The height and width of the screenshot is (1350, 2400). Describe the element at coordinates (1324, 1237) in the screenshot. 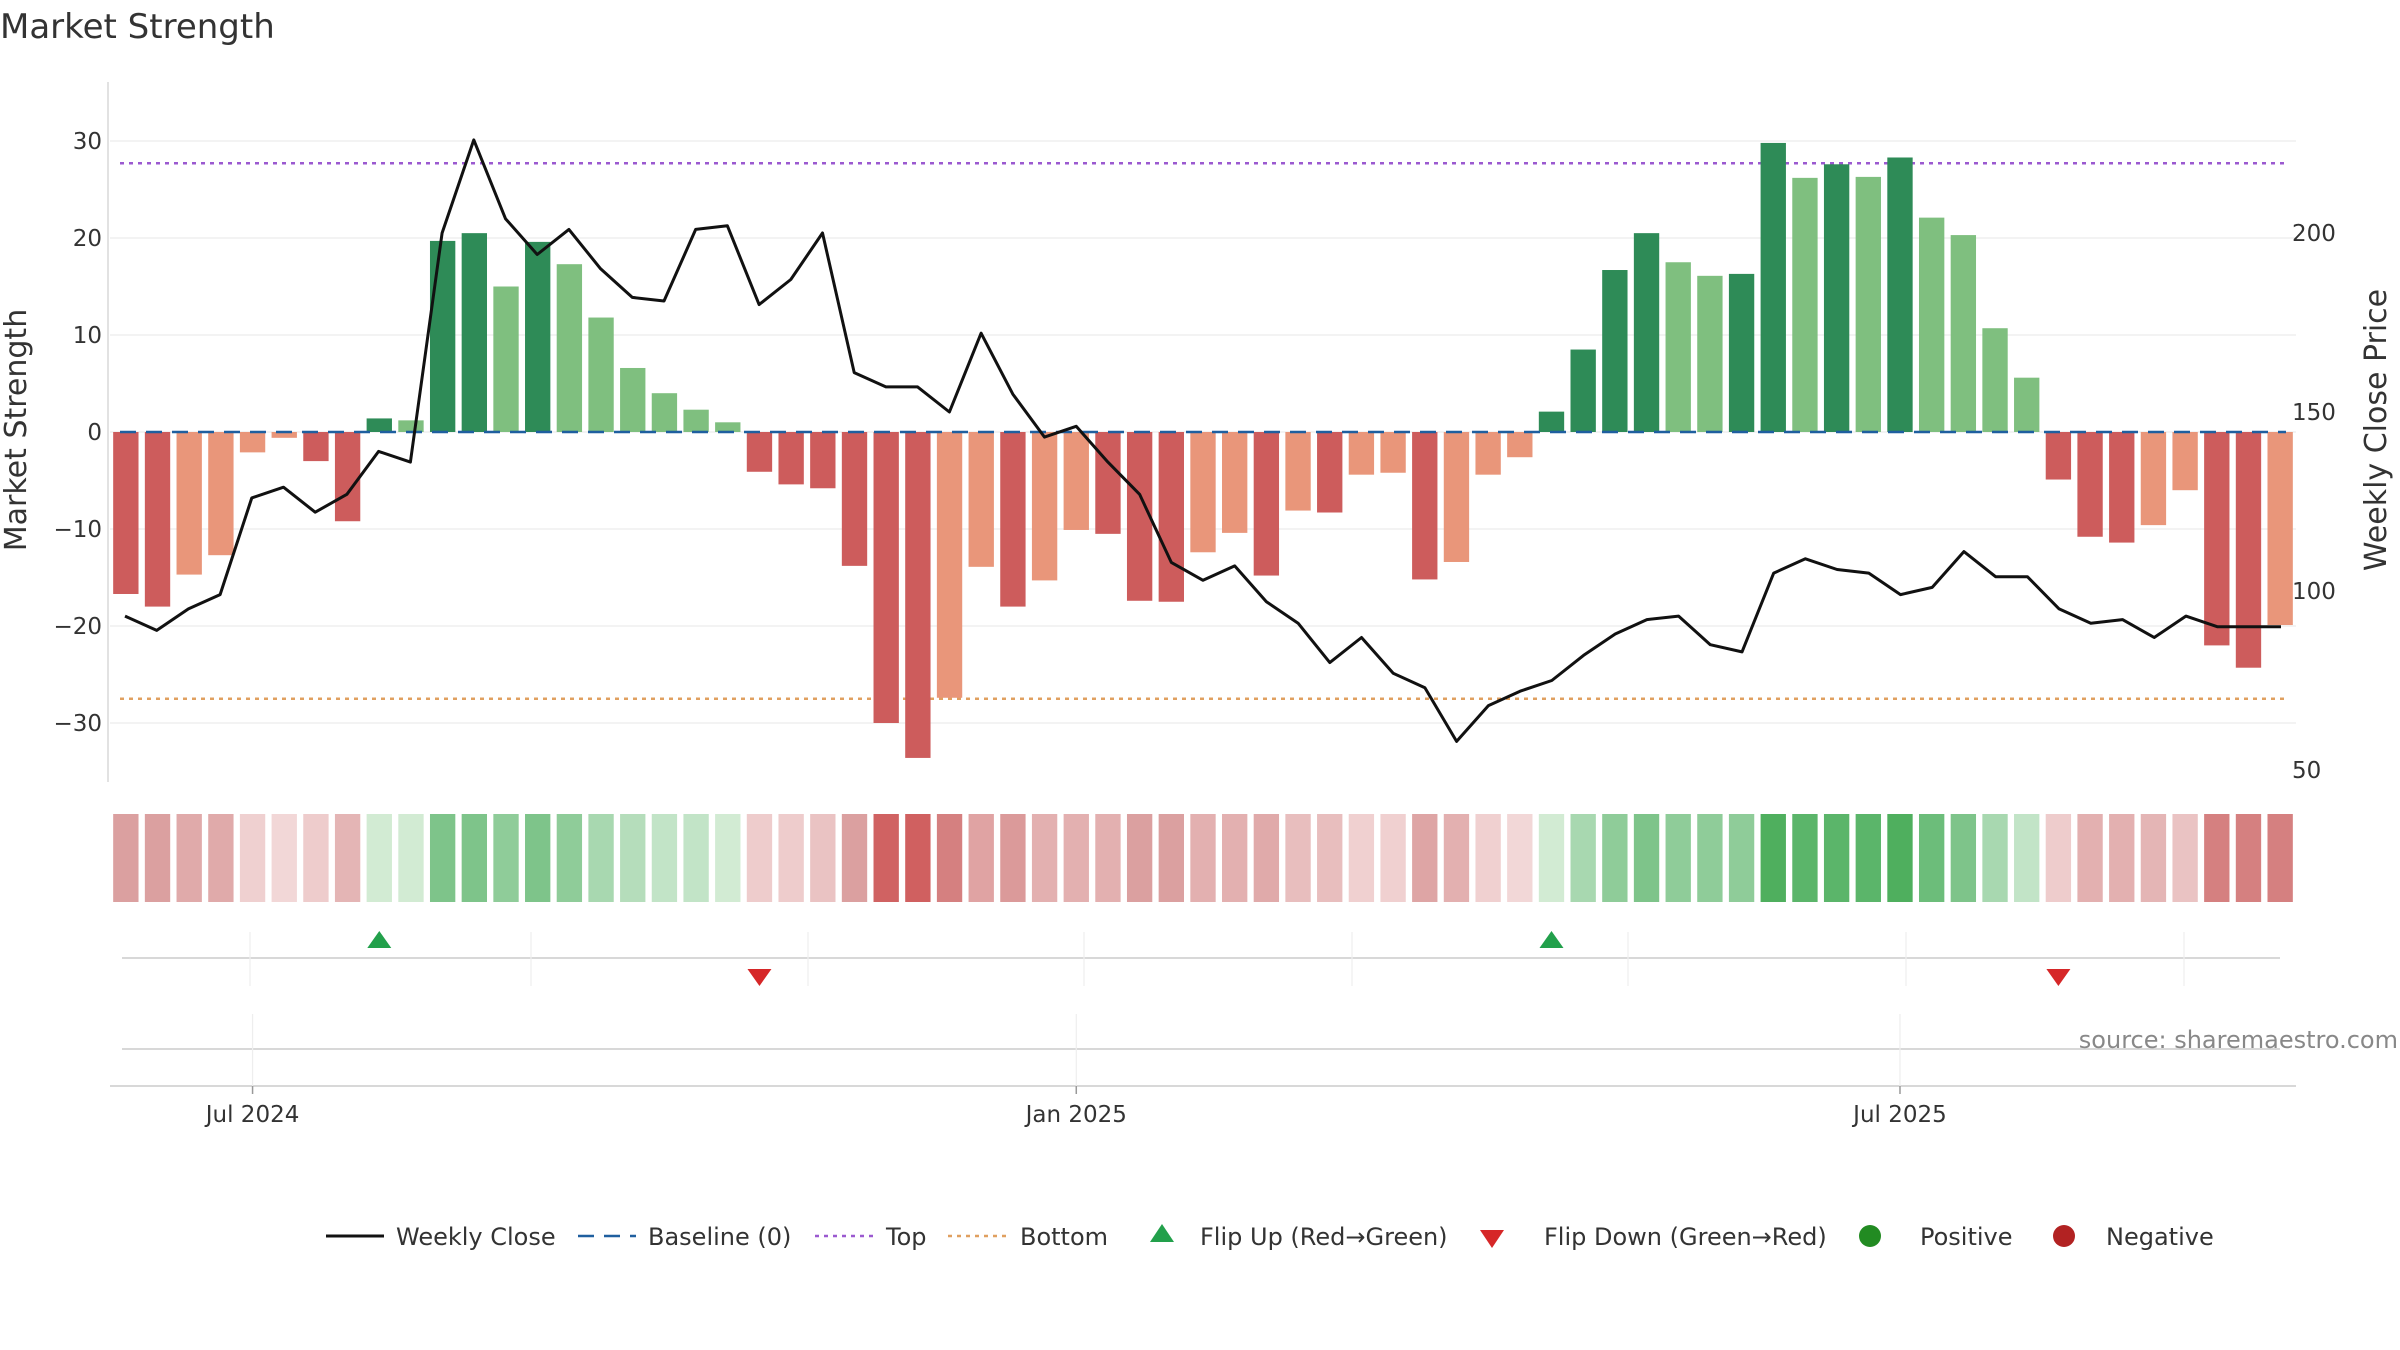

I see `legend-label: Flip Up (Red→Green)` at that location.